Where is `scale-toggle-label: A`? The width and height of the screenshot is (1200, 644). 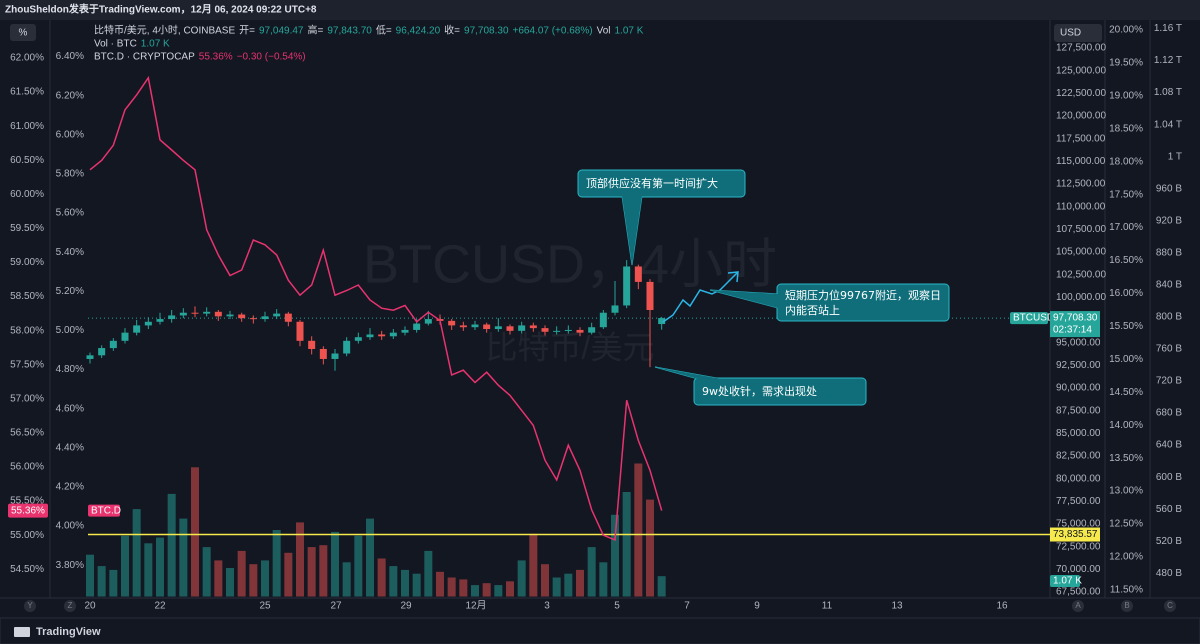 scale-toggle-label: A is located at coordinates (1078, 605).